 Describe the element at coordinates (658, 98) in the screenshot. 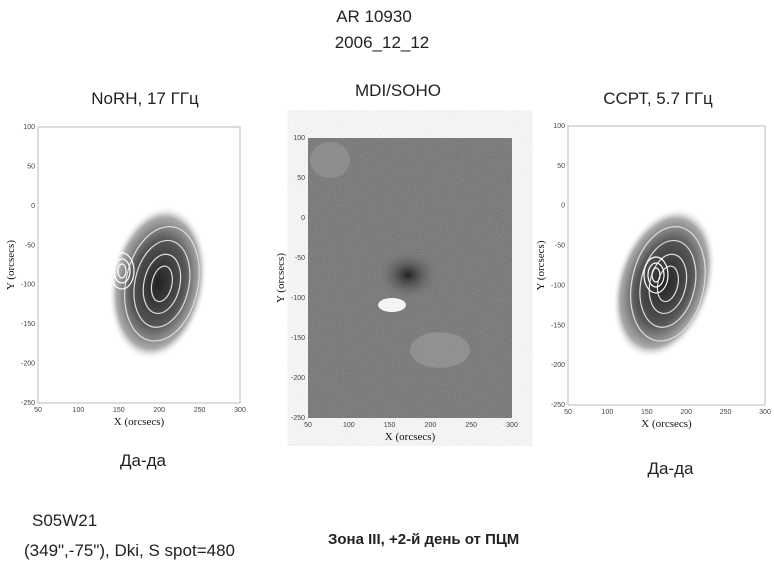

I see `panel-title: ССРТ, 5.7 ГГц` at that location.